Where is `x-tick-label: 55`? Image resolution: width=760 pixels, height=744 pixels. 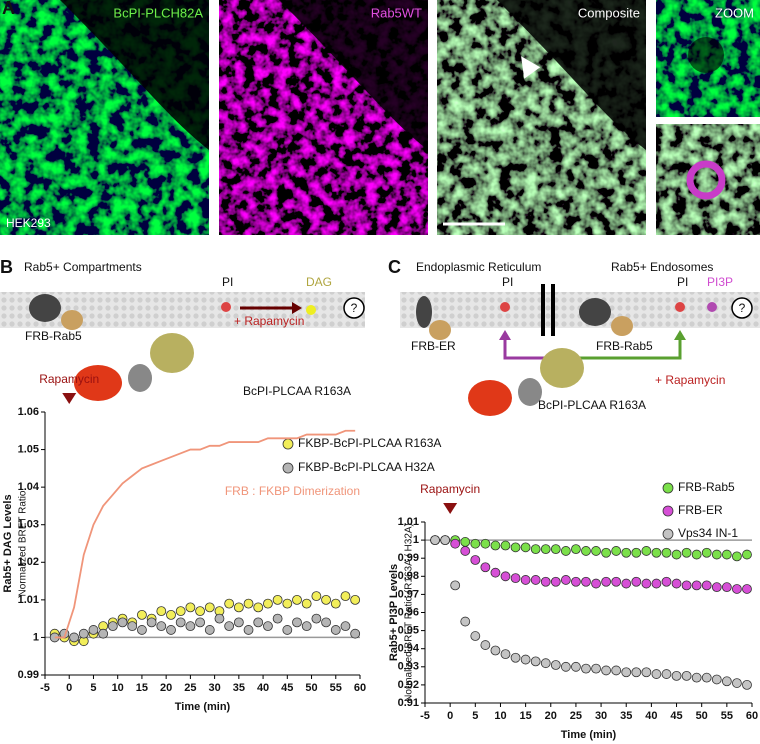 x-tick-label: 55 is located at coordinates (727, 716).